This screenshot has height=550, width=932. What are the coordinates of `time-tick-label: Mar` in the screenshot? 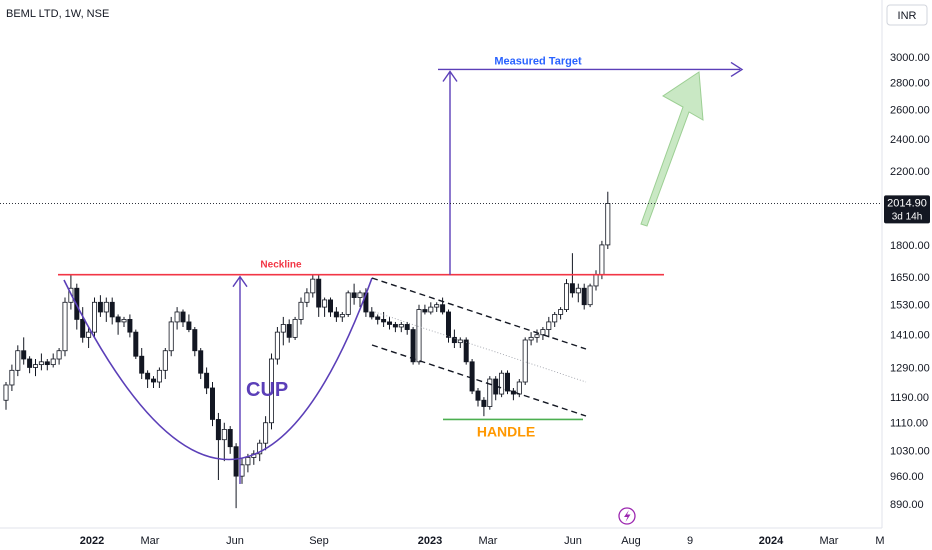 It's located at (829, 541).